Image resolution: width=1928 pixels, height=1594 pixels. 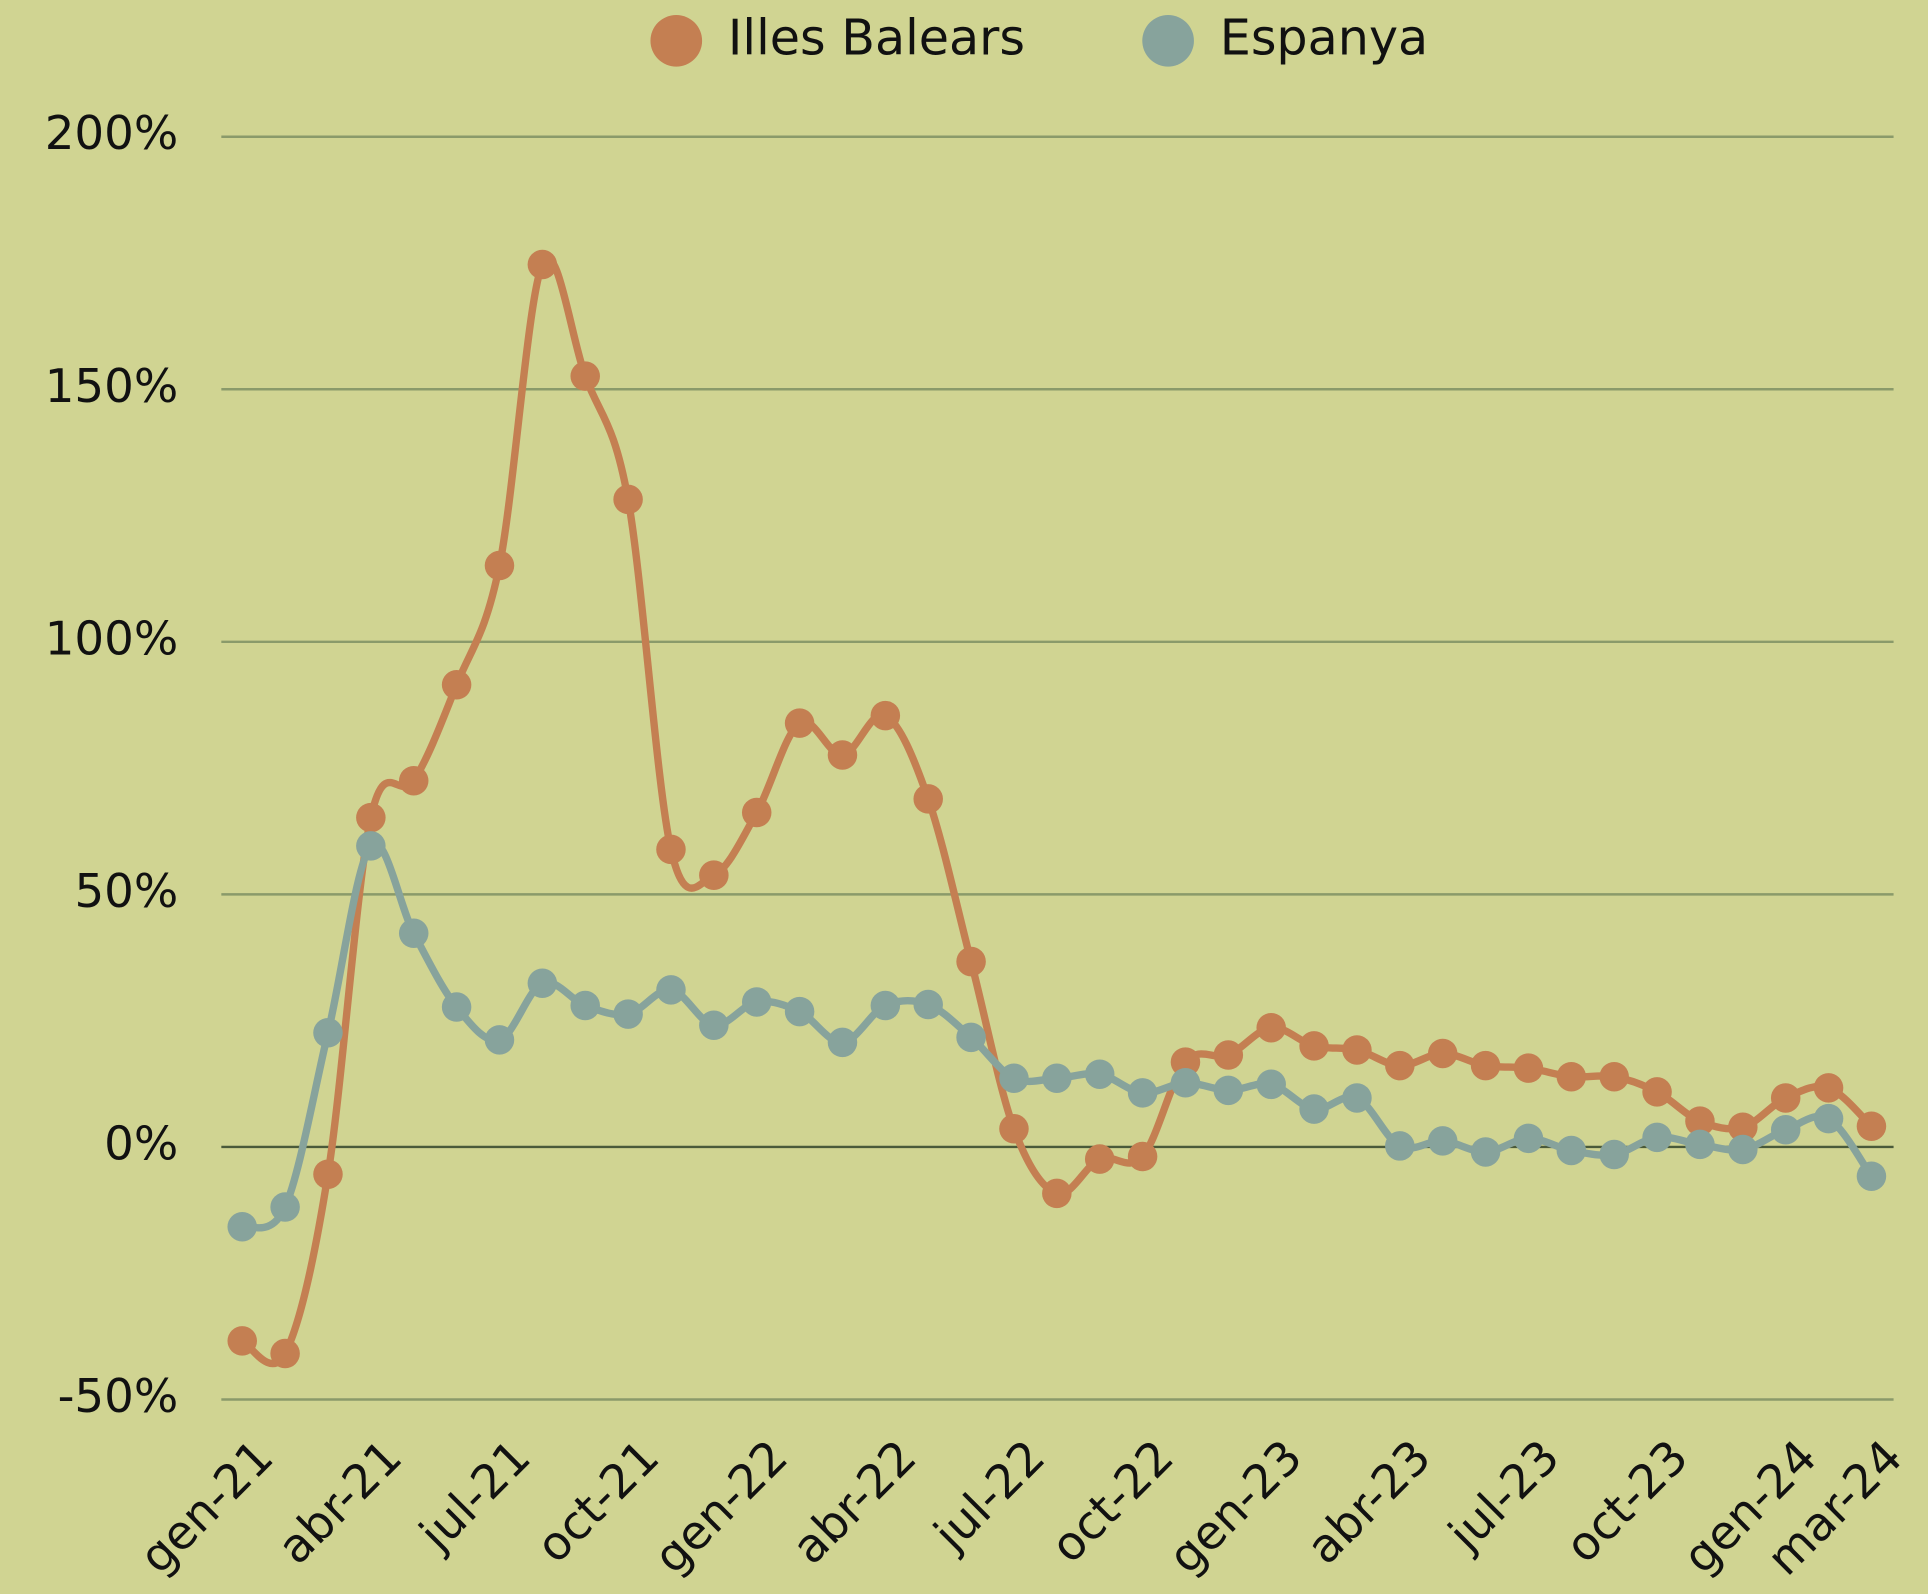 What do you see at coordinates (112, 639) in the screenshot?
I see `y-tick-label: 100%` at bounding box center [112, 639].